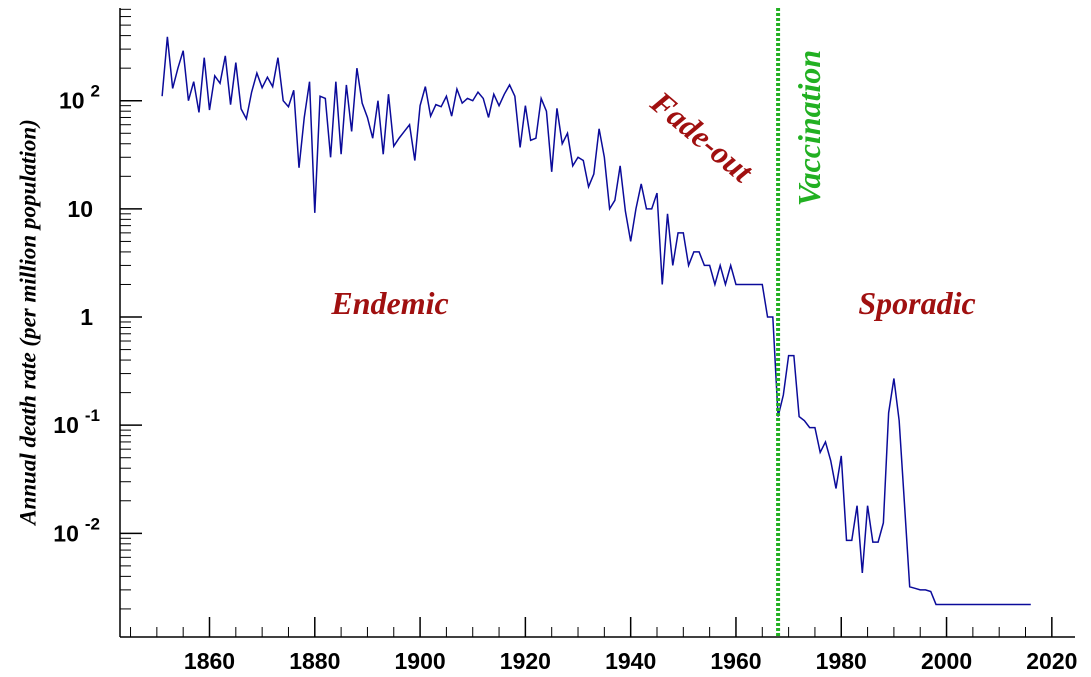 This screenshot has height=677, width=1091. Describe the element at coordinates (314, 661) in the screenshot. I see `x-tick-label: 1880` at that location.